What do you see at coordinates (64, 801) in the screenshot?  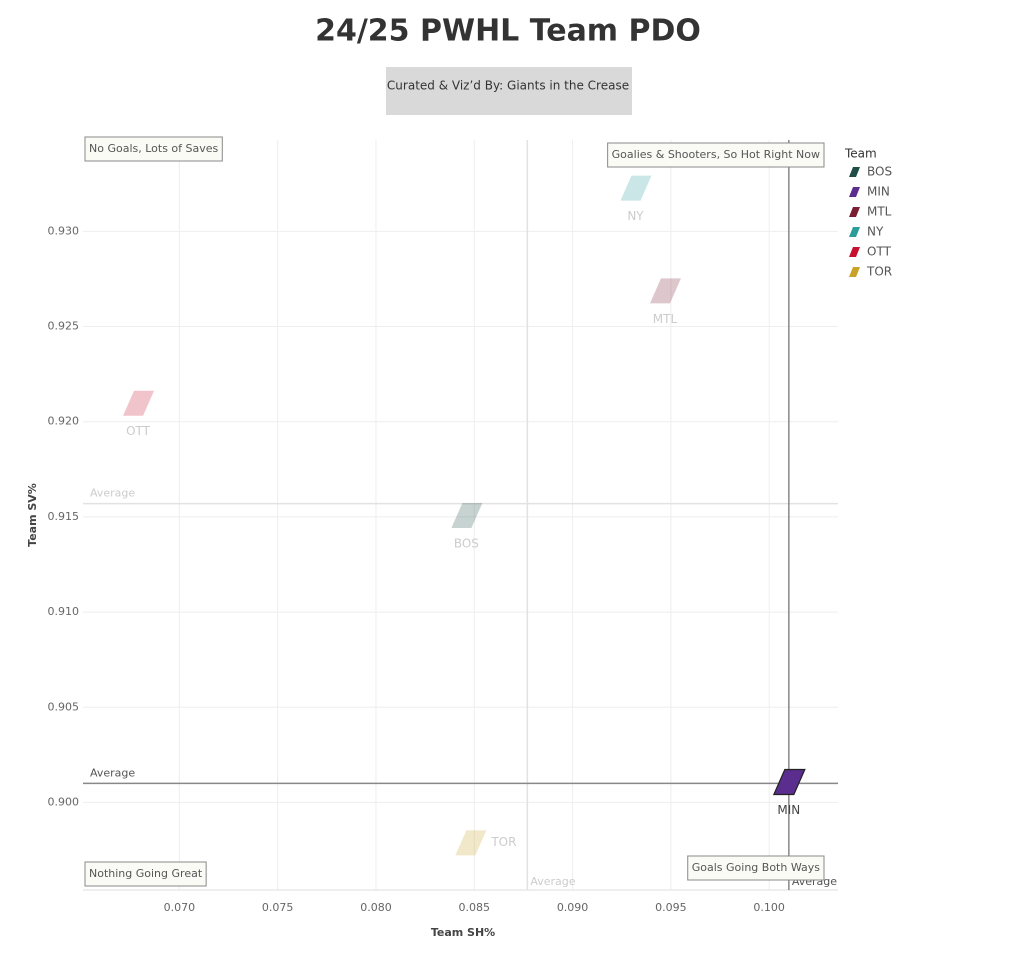 I see `y-tick-label: 0.900` at bounding box center [64, 801].